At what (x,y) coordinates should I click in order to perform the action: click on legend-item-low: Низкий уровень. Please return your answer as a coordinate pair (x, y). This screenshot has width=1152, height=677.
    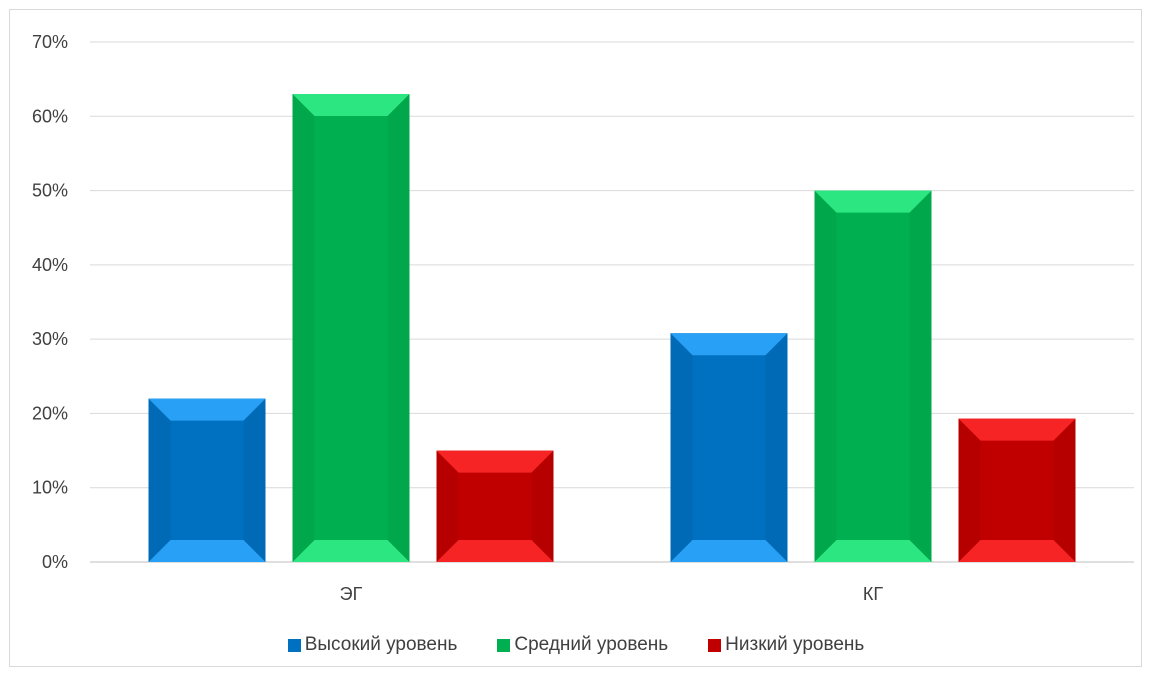
    Looking at the image, I should click on (786, 645).